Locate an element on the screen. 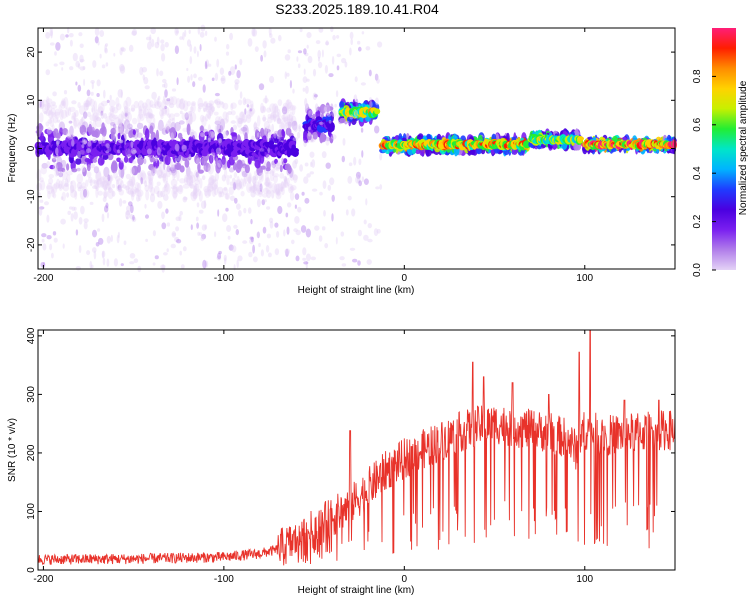 The width and height of the screenshot is (750, 600). snr-y-tick-label: 0 is located at coordinates (31, 570).